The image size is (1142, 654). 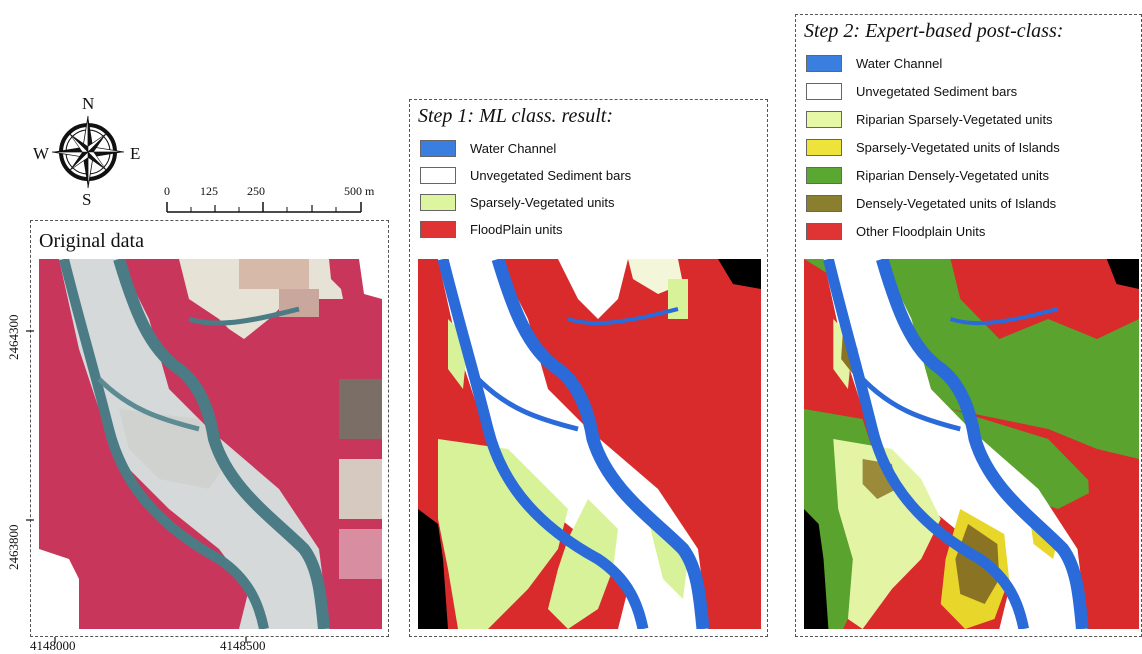 I want to click on step2-title: Step 2: Expert-based post-class:, so click(x=934, y=31).